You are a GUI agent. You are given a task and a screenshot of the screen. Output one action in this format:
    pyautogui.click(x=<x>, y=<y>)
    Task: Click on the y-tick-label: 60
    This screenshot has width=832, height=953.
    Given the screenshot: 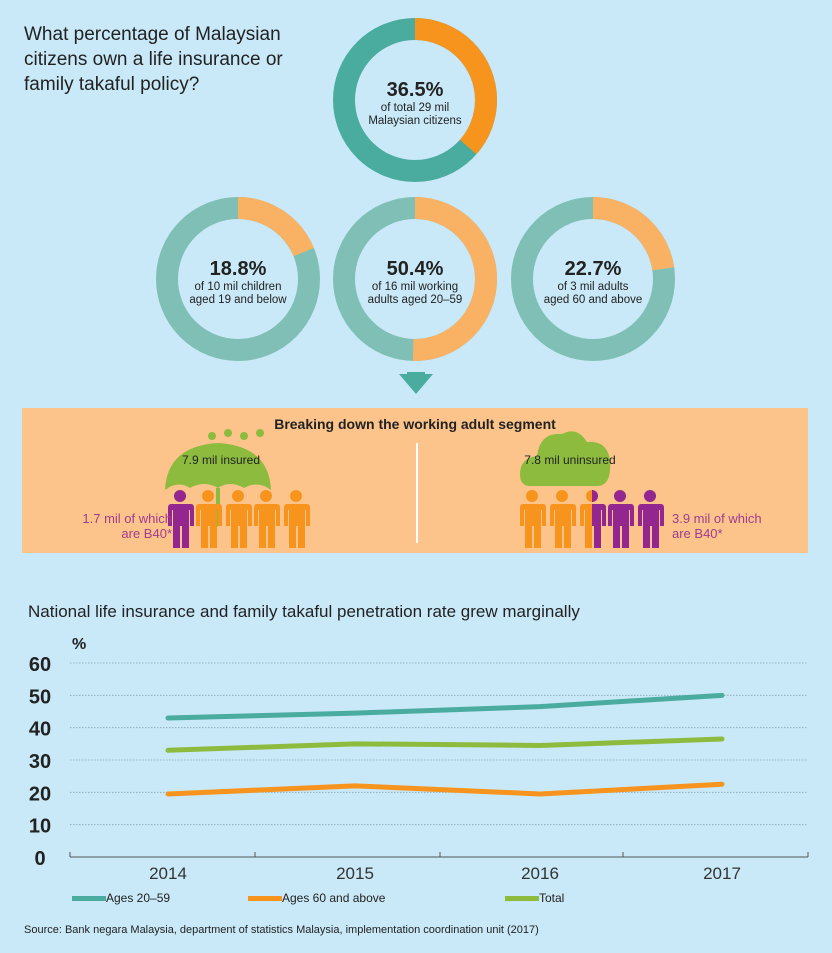 What is the action you would take?
    pyautogui.click(x=40, y=665)
    